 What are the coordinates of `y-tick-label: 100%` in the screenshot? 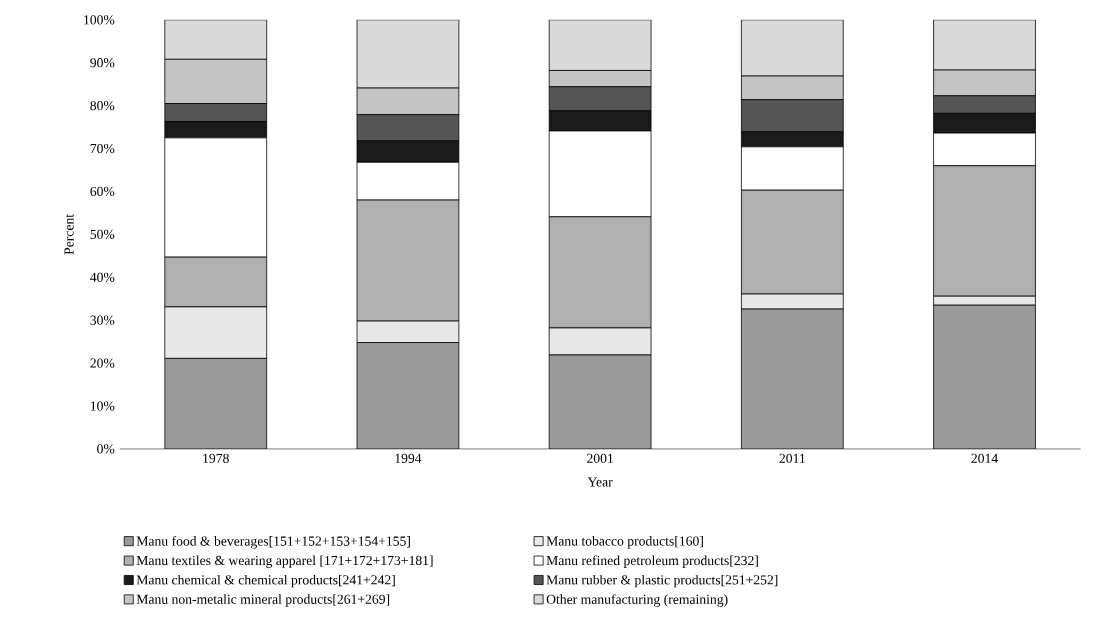 It's located at (99, 20).